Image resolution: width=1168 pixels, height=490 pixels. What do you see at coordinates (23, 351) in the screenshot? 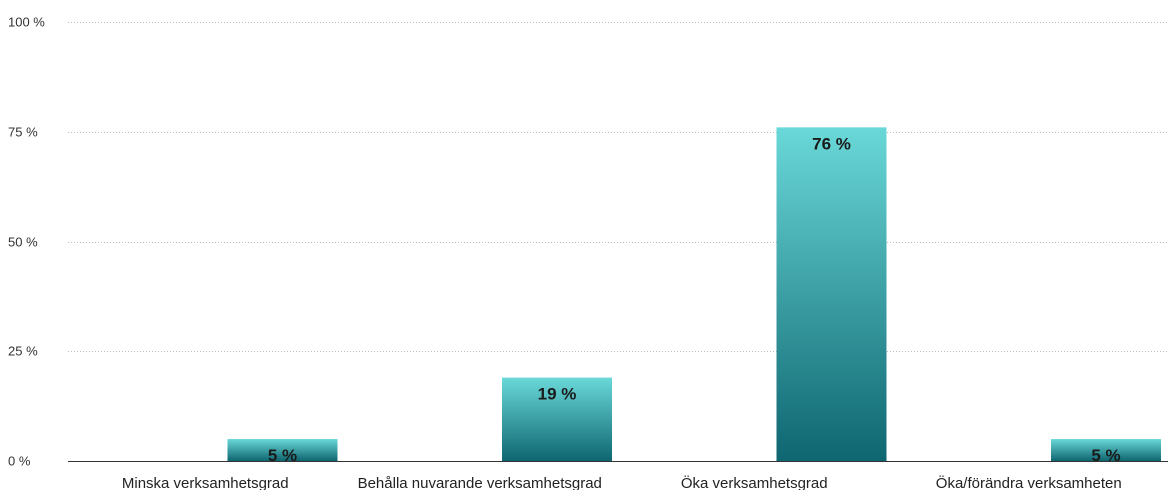
I see `y-tick-label: 25 %` at bounding box center [23, 351].